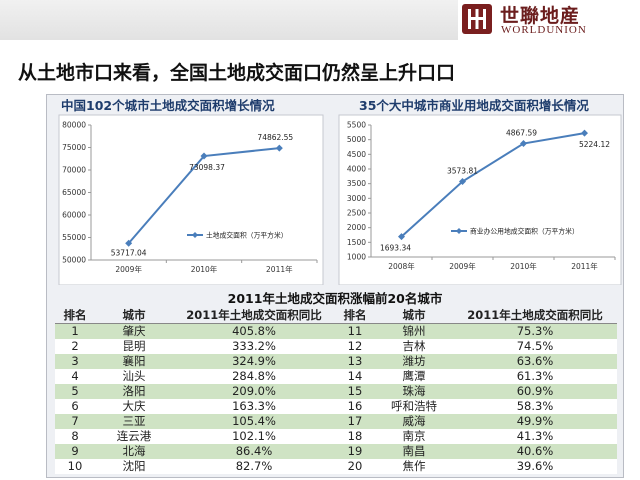 The image size is (640, 480). What do you see at coordinates (168, 105) in the screenshot?
I see `chart-title: 中国102个城市土地成交面积增长情况` at bounding box center [168, 105].